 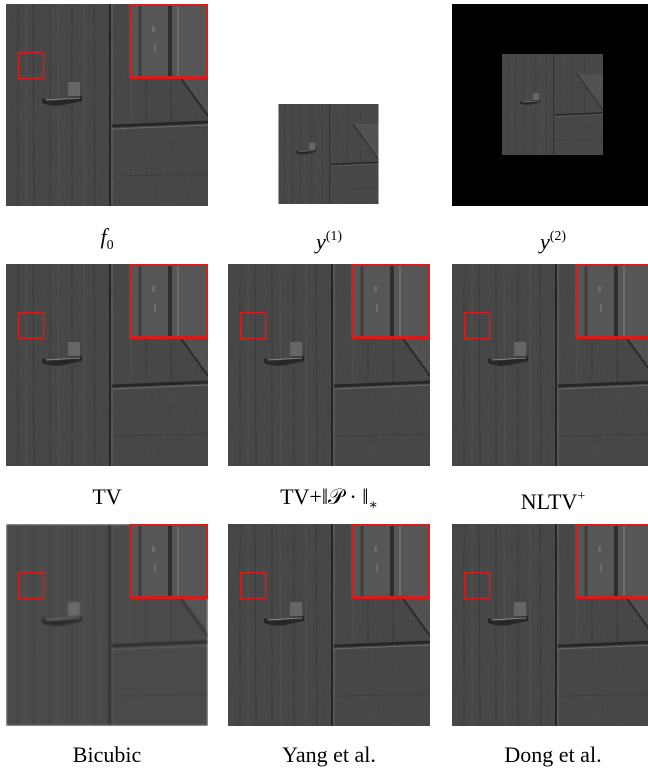 What do you see at coordinates (107, 105) in the screenshot?
I see `panel-f0-image` at bounding box center [107, 105].